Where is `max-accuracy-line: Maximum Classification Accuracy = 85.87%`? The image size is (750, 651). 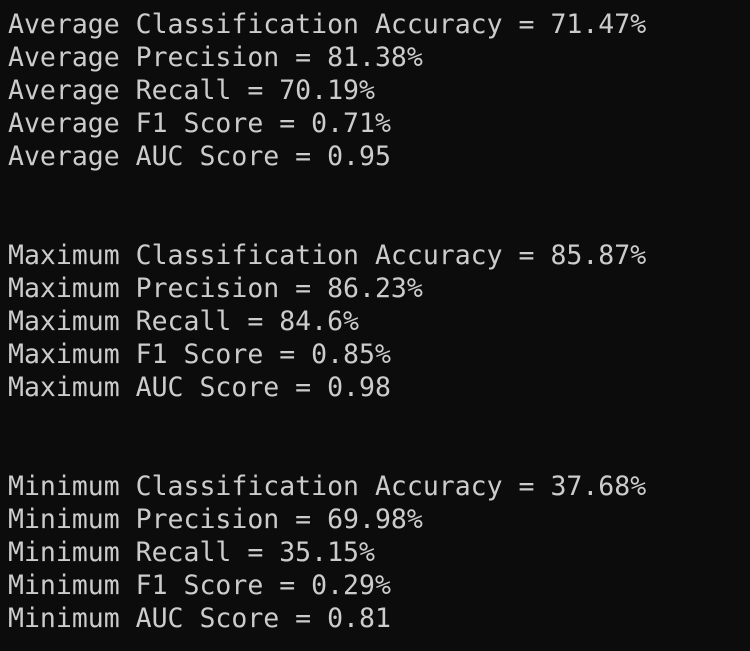 max-accuracy-line: Maximum Classification Accuracy = 85.87% is located at coordinates (327, 255).